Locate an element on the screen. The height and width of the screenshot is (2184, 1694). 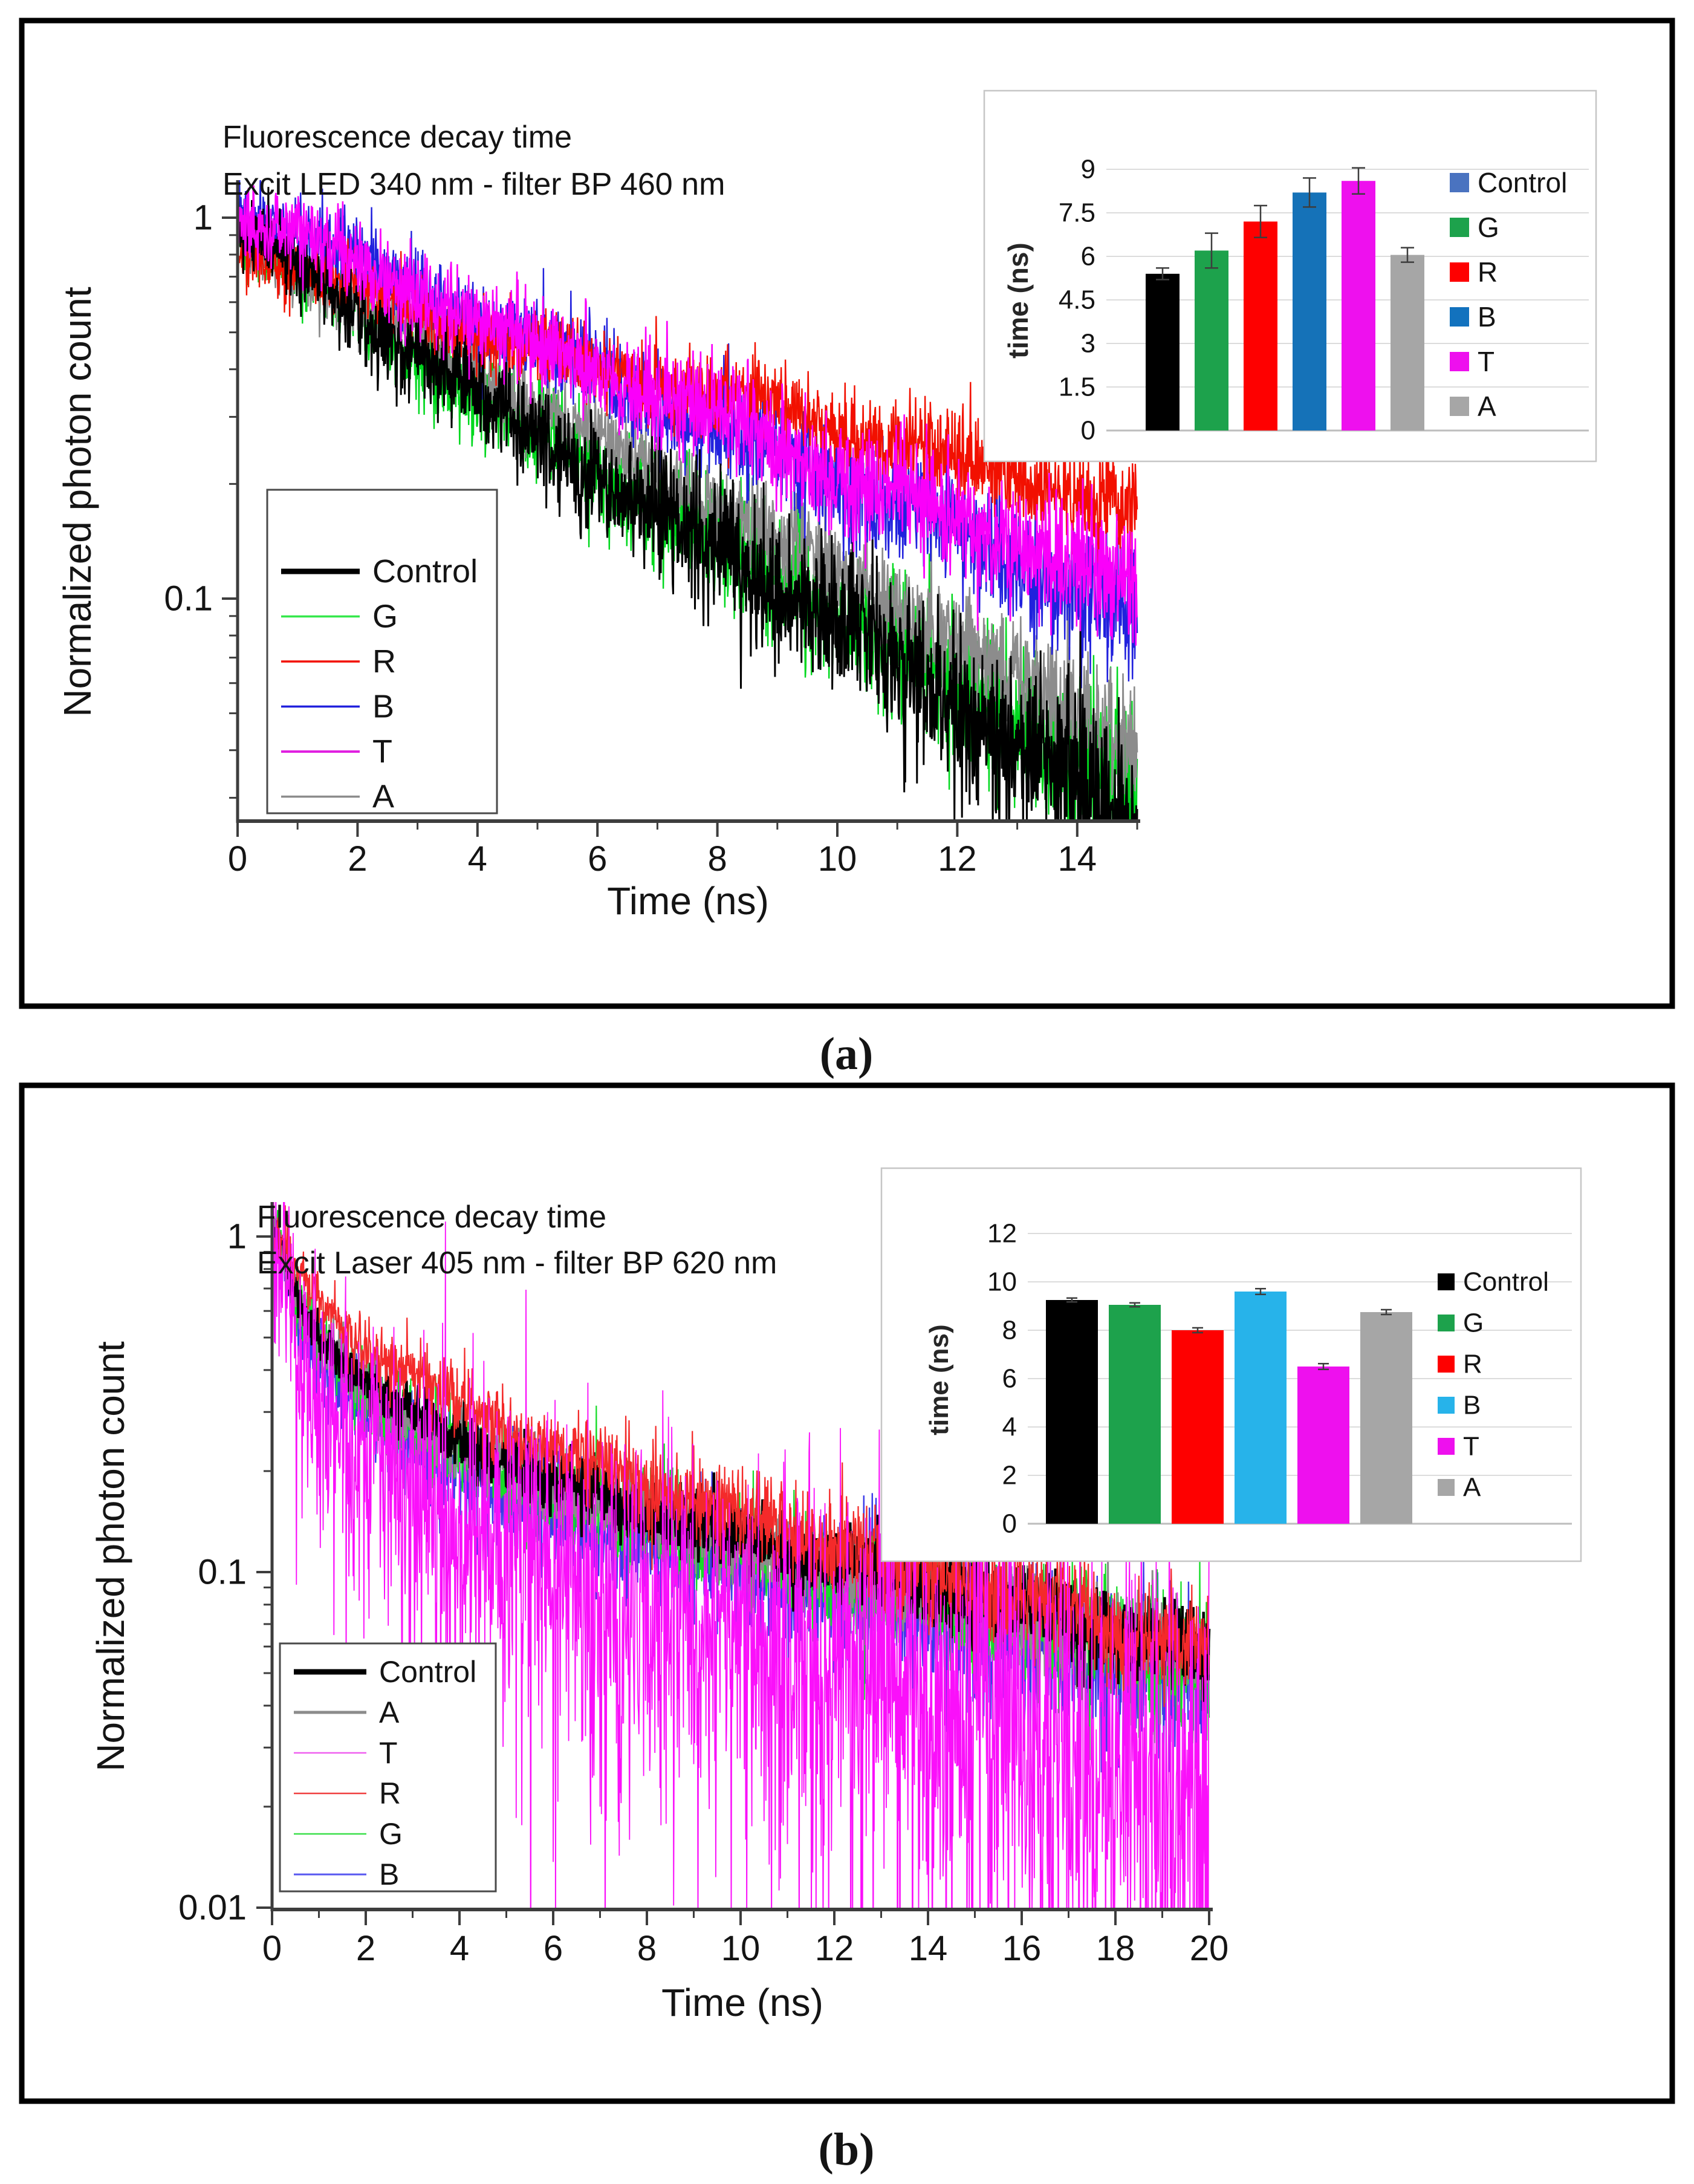
inset-legend-swatch-R is located at coordinates (1460, 272).